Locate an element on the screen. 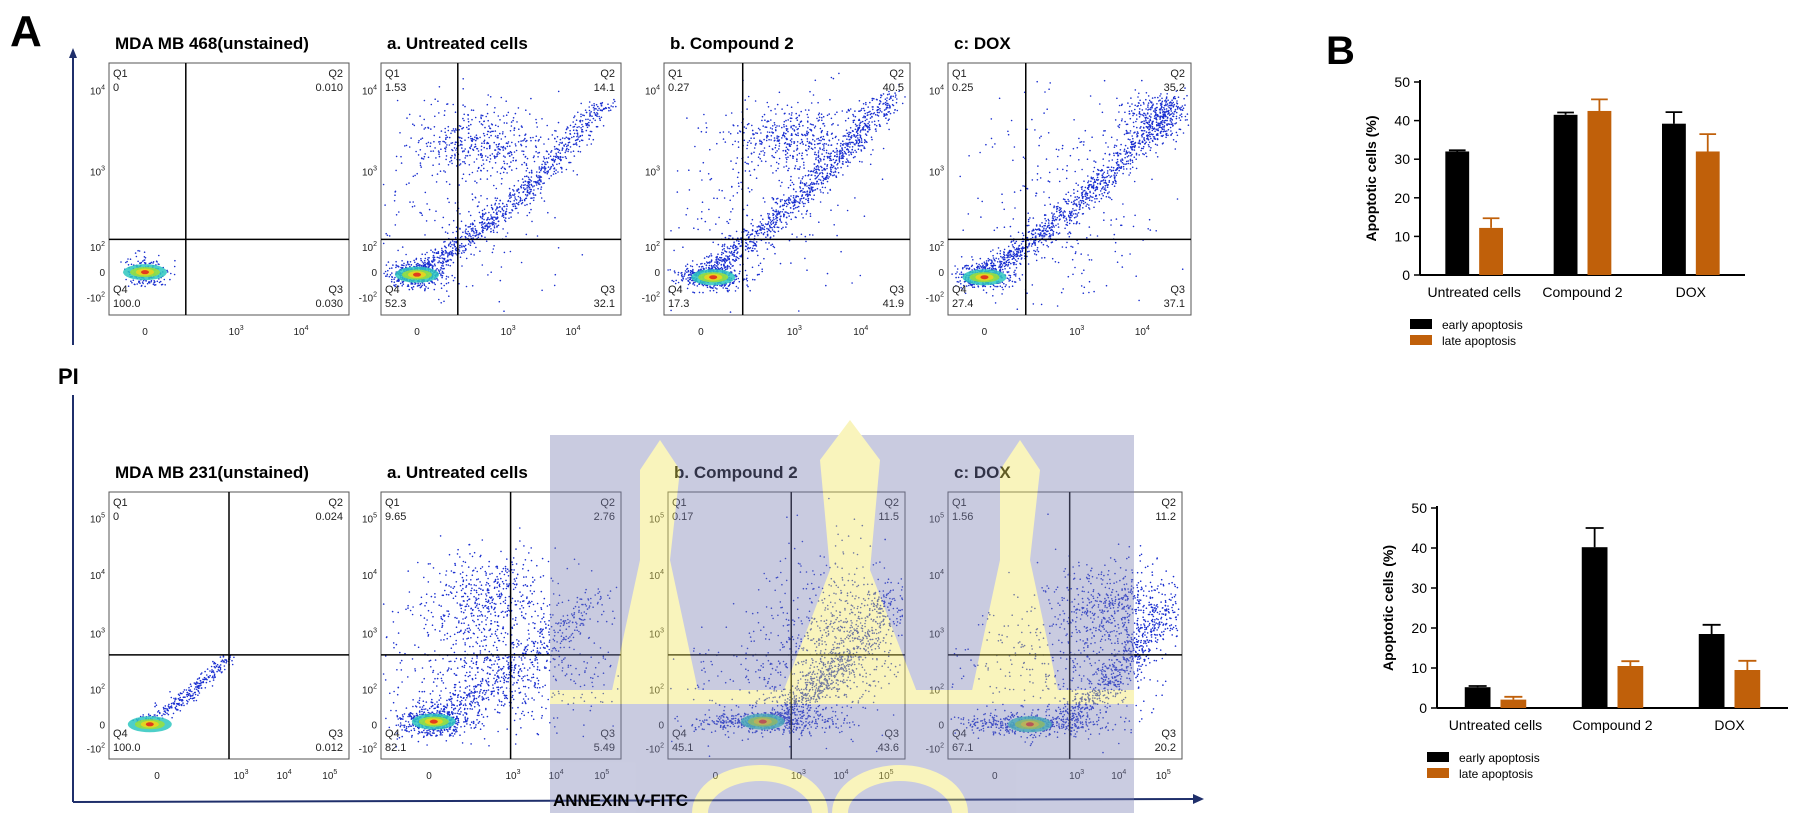 The width and height of the screenshot is (1796, 813). tick-label: 103 is located at coordinates (97, 171).